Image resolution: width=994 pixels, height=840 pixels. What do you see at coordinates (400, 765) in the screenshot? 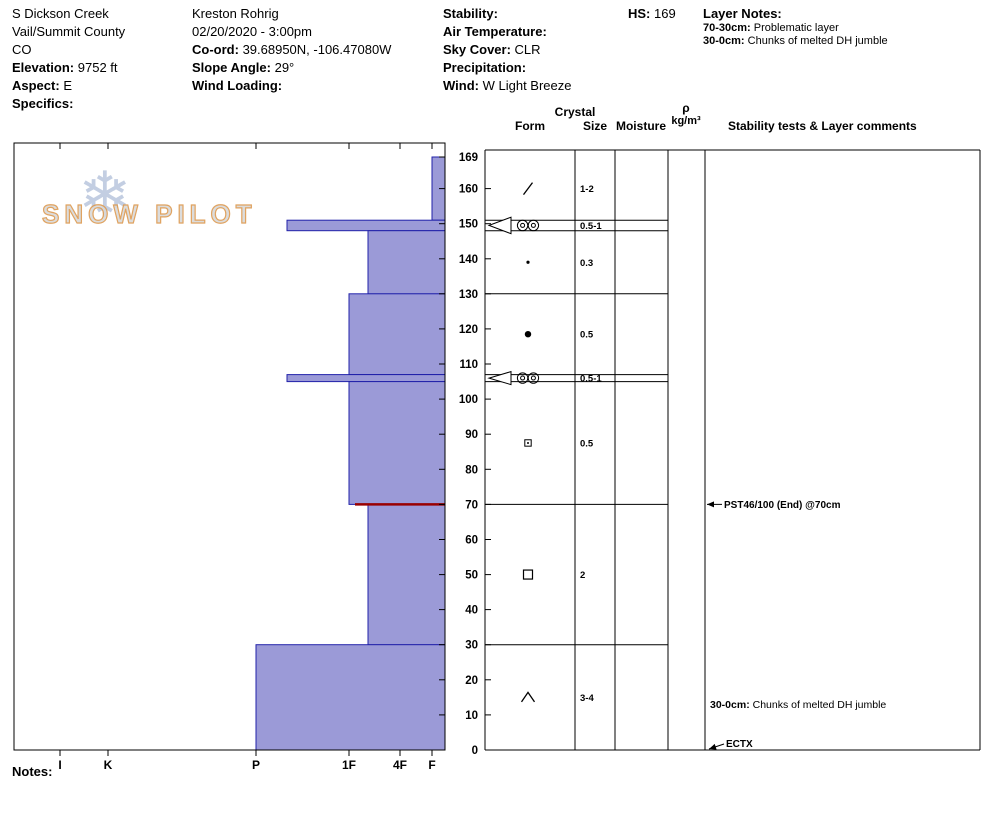
I see `hardness-tick-label: 4F` at bounding box center [400, 765].